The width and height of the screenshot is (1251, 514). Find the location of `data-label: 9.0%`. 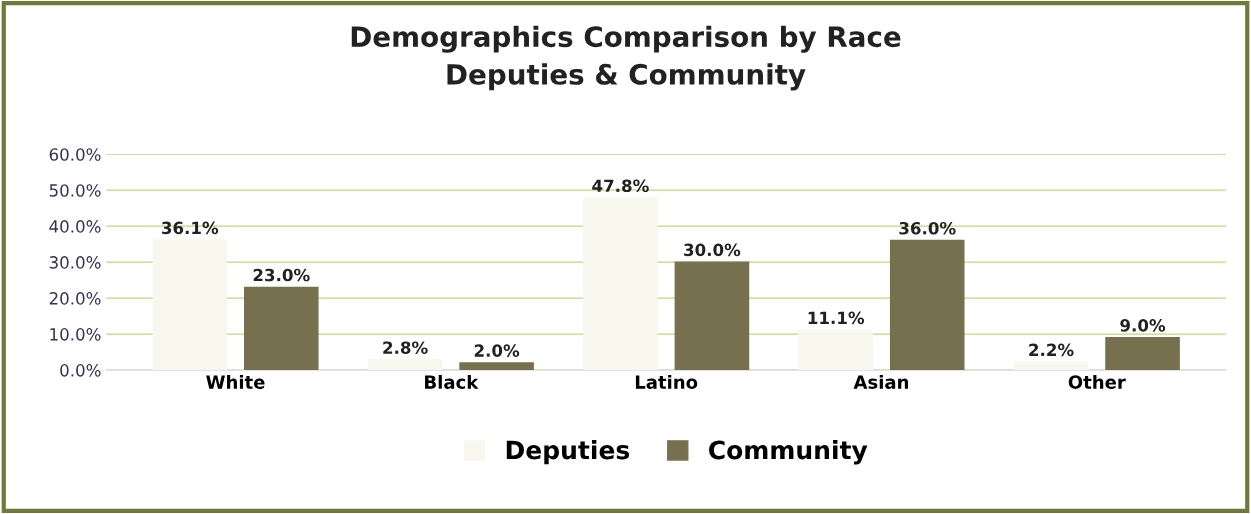

data-label: 9.0% is located at coordinates (1143, 325).